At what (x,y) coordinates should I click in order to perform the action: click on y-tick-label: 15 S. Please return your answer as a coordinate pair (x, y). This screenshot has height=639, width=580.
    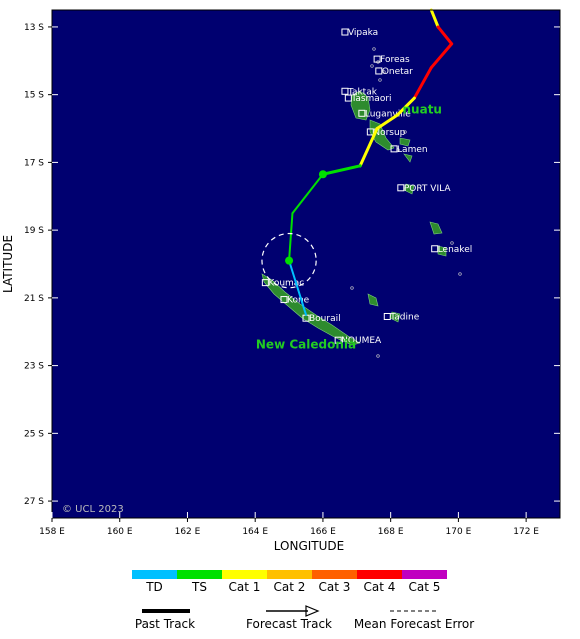
    Looking at the image, I should click on (34, 96).